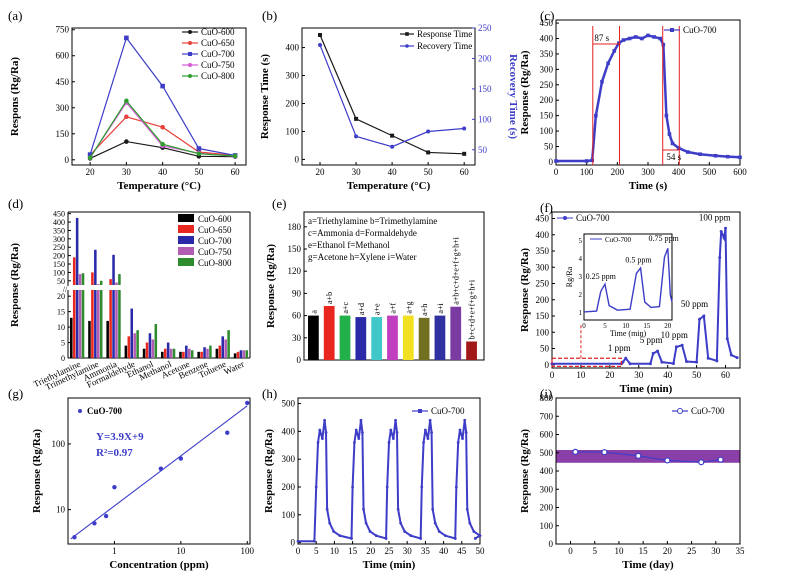  What do you see at coordinates (549, 146) in the screenshot?
I see `y-tick-label: 50` at bounding box center [549, 146].